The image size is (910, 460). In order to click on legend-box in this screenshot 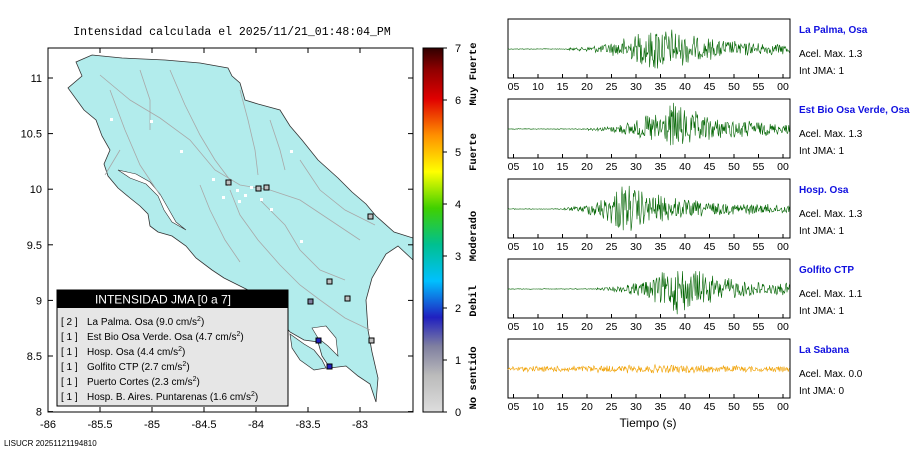, I will do `click(172, 348)`.